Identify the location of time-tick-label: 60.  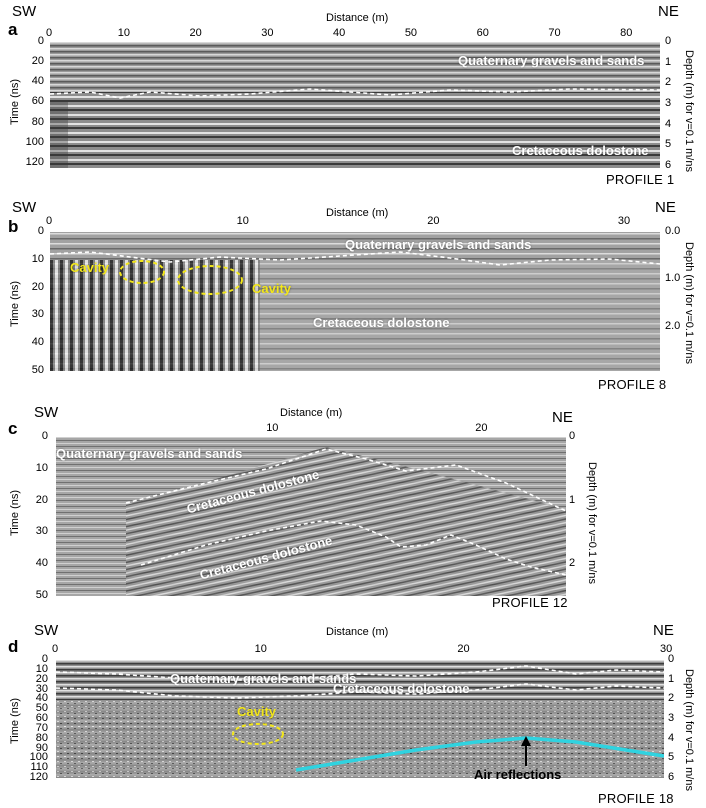
(37, 101).